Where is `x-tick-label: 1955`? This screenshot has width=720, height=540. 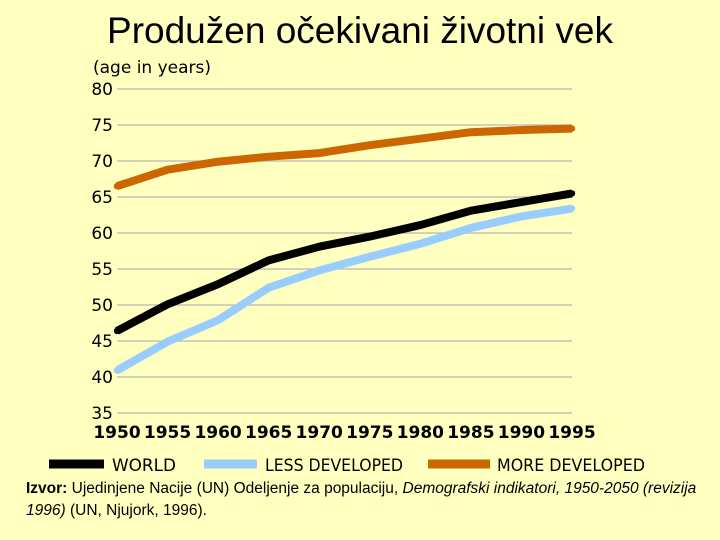 x-tick-label: 1955 is located at coordinates (167, 433).